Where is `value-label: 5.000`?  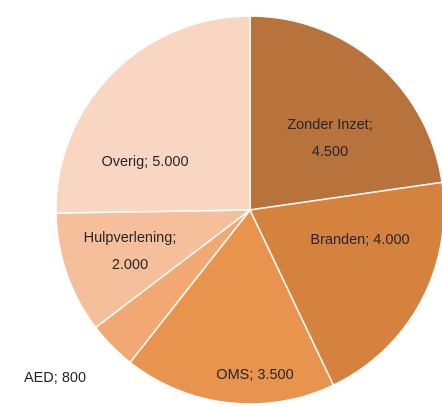
value-label: 5.000 is located at coordinates (170, 162).